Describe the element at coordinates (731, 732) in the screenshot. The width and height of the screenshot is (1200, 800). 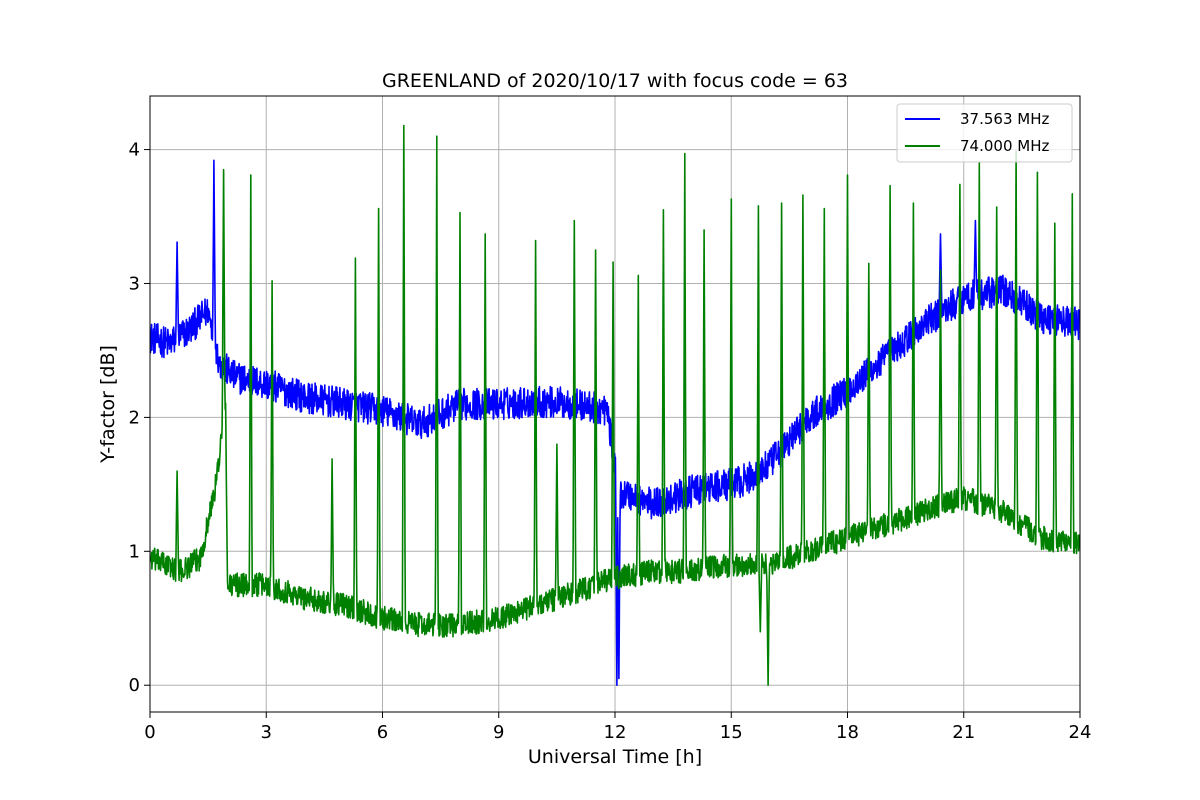
I see `x-tick-label: 15` at that location.